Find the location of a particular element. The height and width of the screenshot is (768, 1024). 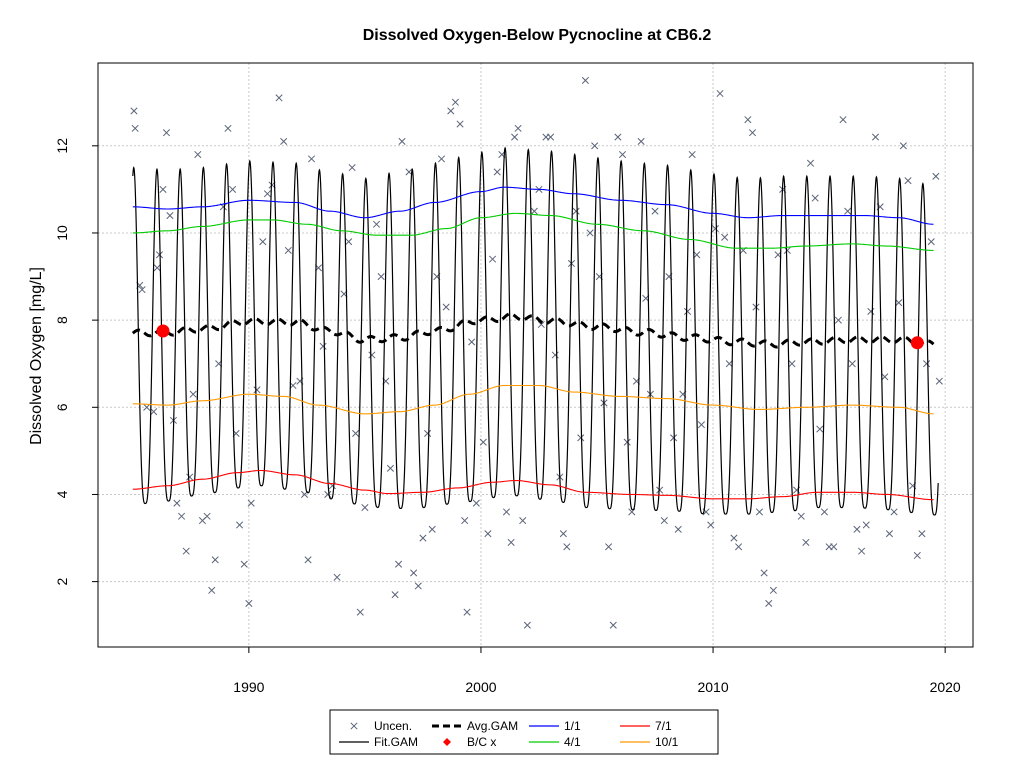

legend-label: 7/1 is located at coordinates (663, 726).